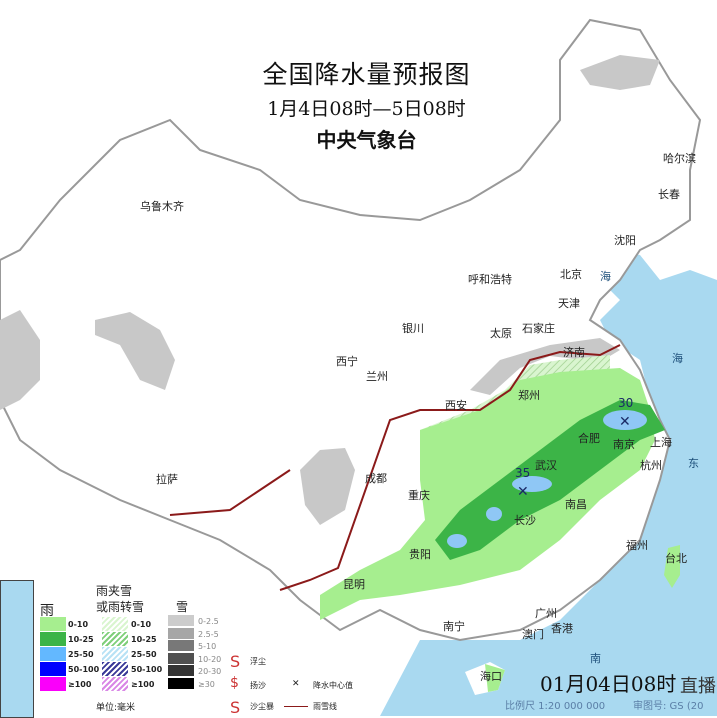 The height and width of the screenshot is (718, 717). What do you see at coordinates (562, 628) in the screenshot?
I see `city-label: 香港` at bounding box center [562, 628].